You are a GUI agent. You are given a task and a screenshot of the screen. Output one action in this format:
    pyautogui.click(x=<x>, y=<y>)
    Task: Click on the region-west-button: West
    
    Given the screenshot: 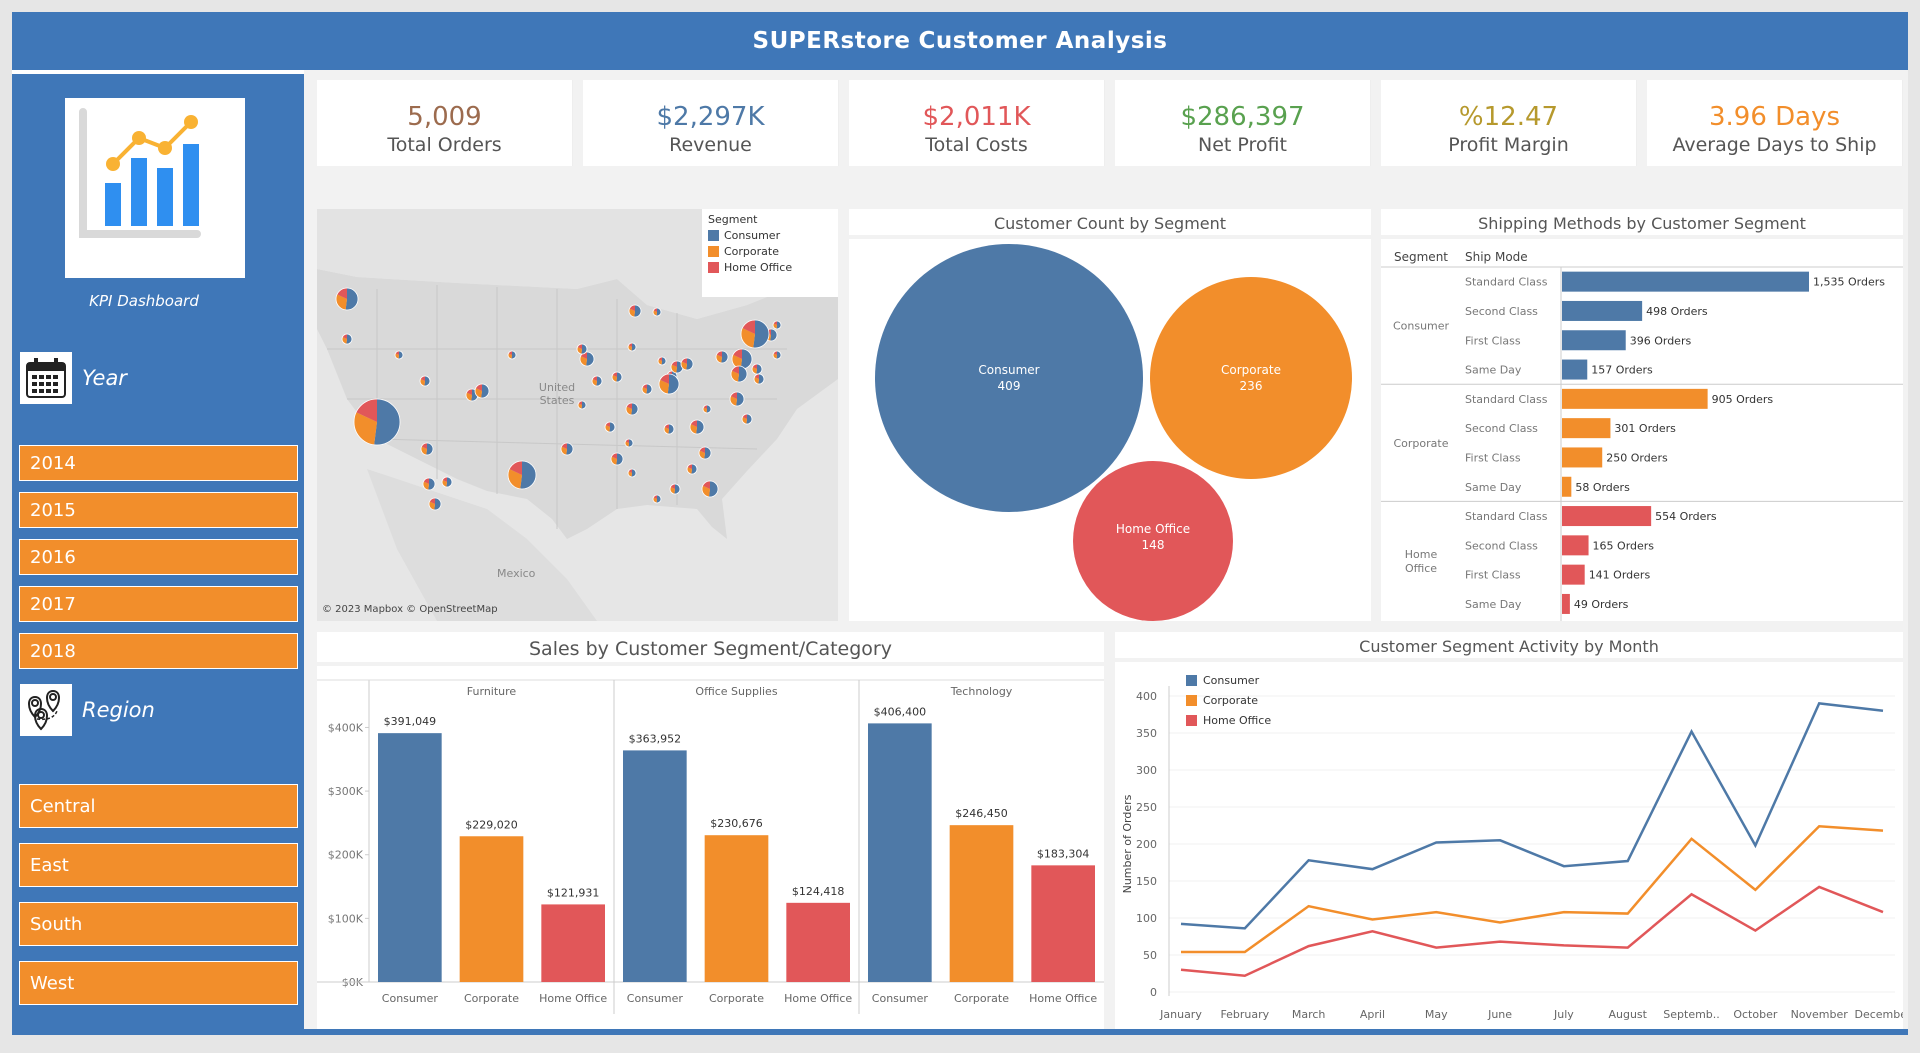 What is the action you would take?
    pyautogui.click(x=158, y=983)
    